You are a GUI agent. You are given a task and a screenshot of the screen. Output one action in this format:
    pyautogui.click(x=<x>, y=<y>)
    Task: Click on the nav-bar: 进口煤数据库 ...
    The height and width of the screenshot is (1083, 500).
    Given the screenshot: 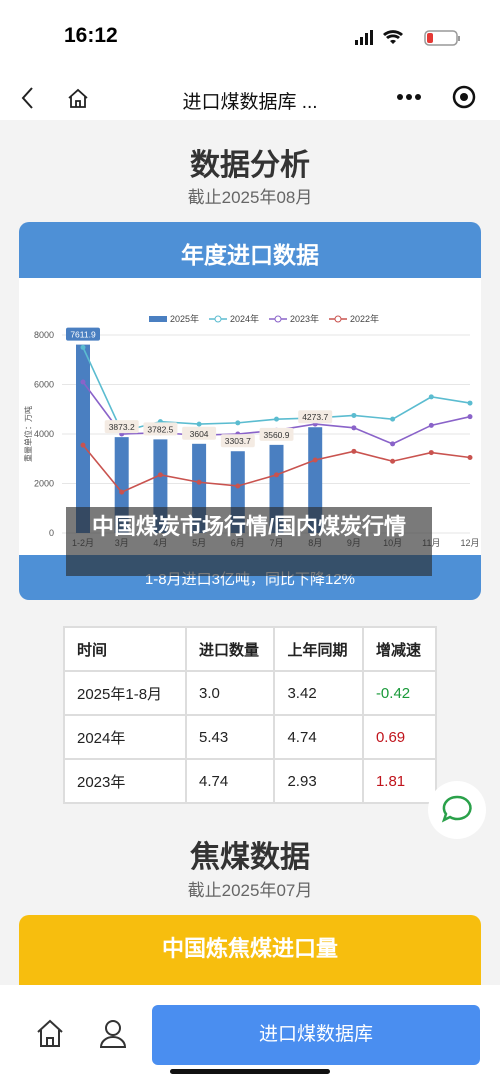 What is the action you would take?
    pyautogui.click(x=250, y=97)
    